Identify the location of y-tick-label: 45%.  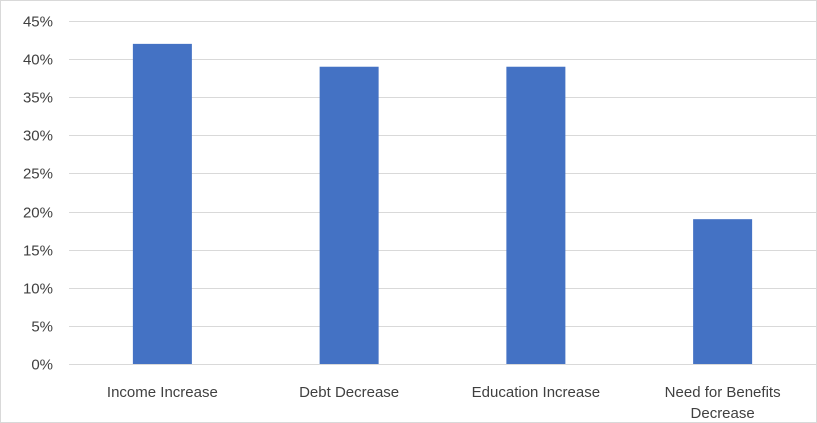
(38, 22).